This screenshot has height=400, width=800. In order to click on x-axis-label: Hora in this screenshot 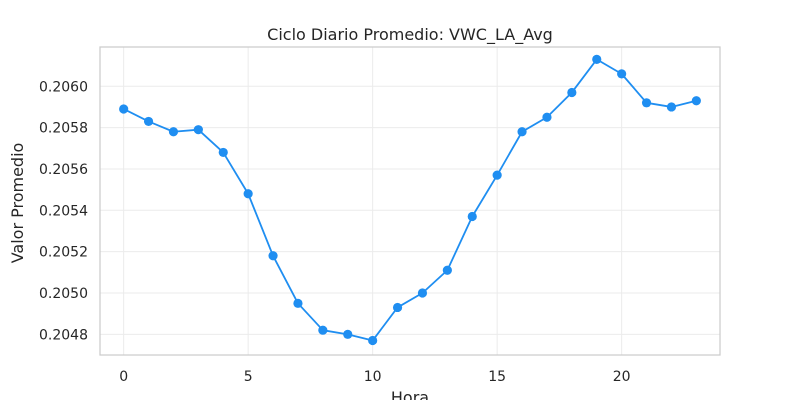, I will do `click(410, 394)`.